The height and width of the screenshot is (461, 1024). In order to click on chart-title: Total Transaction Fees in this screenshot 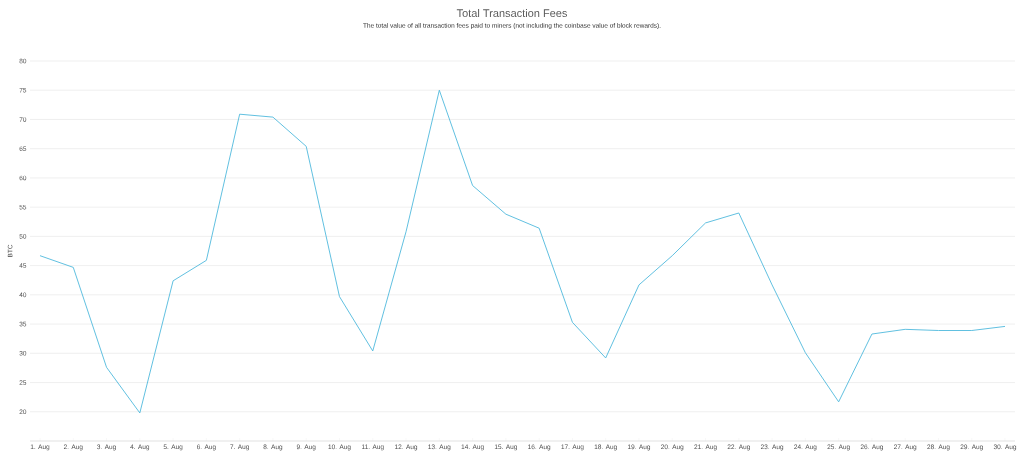, I will do `click(512, 13)`.